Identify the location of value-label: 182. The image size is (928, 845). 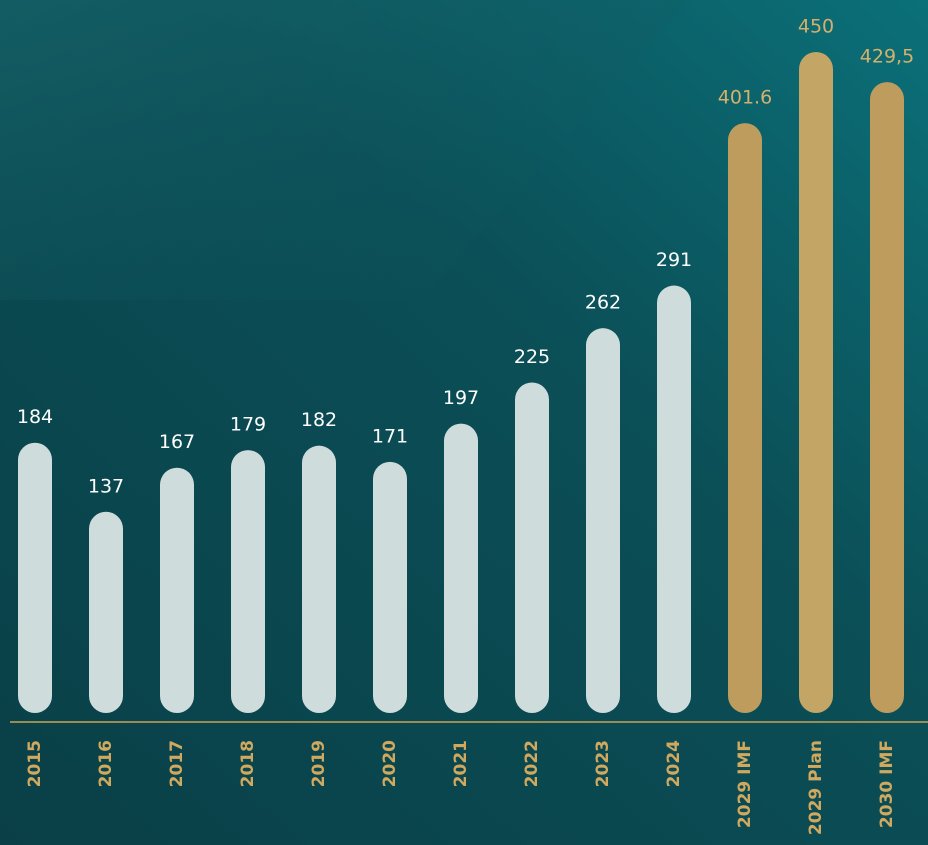
(319, 420).